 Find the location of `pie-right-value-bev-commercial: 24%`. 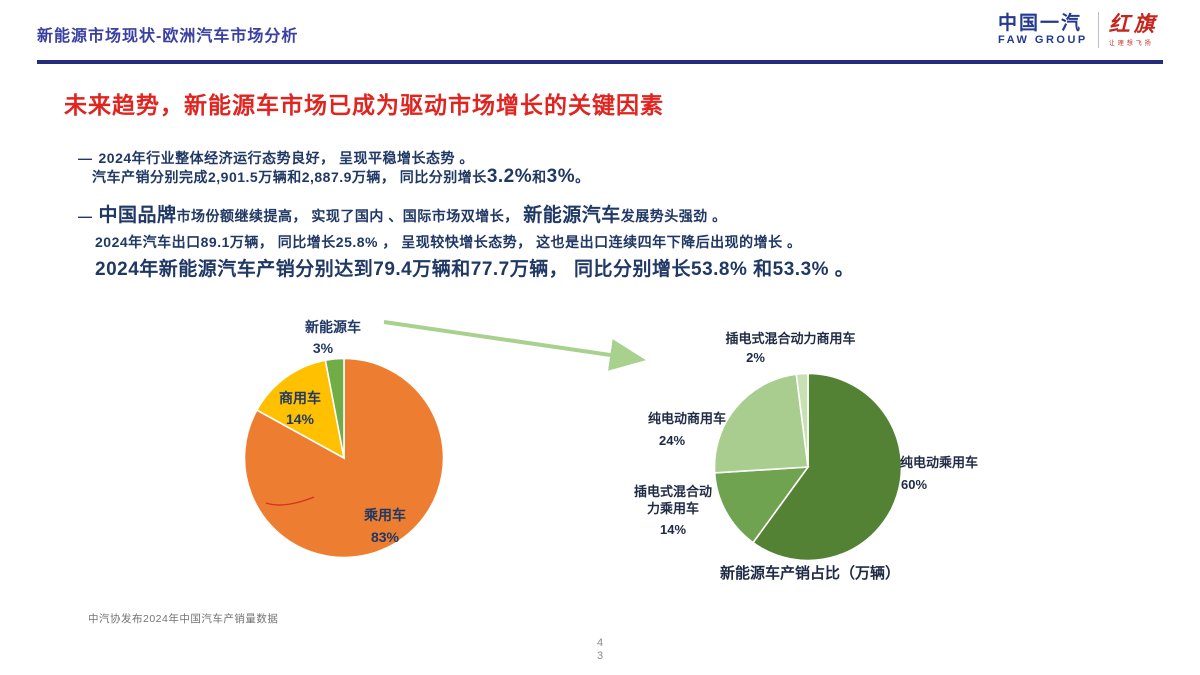

pie-right-value-bev-commercial: 24% is located at coordinates (672, 440).